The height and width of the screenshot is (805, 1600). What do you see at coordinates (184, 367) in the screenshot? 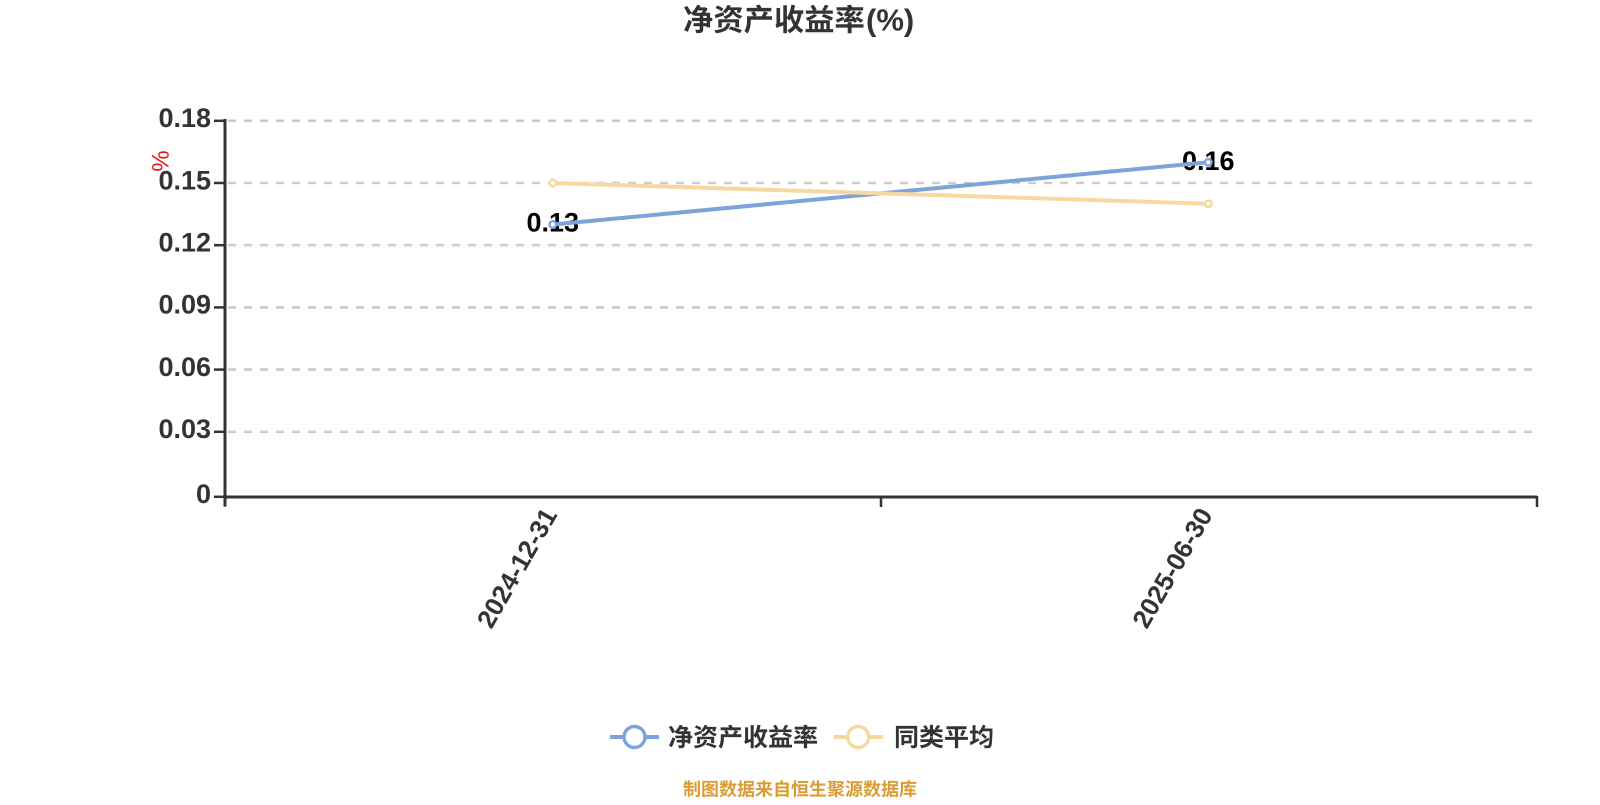
I see `svg-text: 0.06` at bounding box center [184, 367].